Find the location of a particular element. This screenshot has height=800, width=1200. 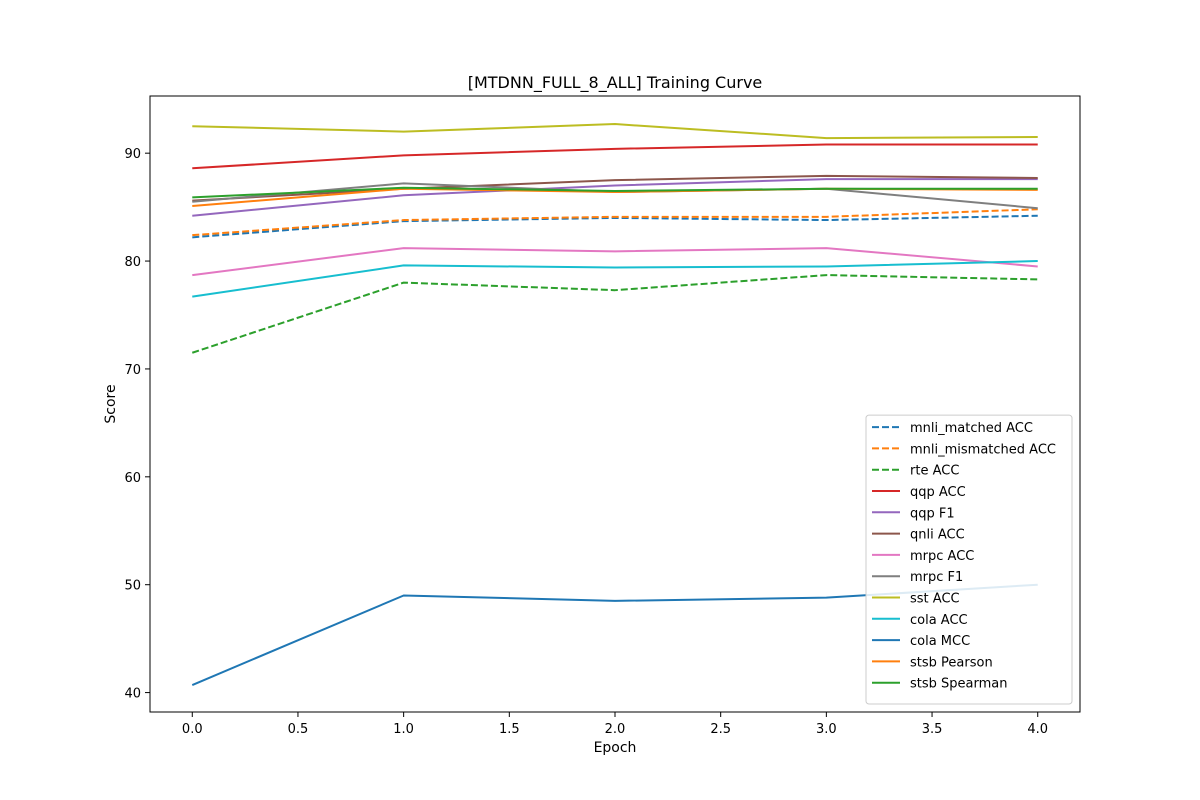

legend-label: stsb Pearson is located at coordinates (951, 662).